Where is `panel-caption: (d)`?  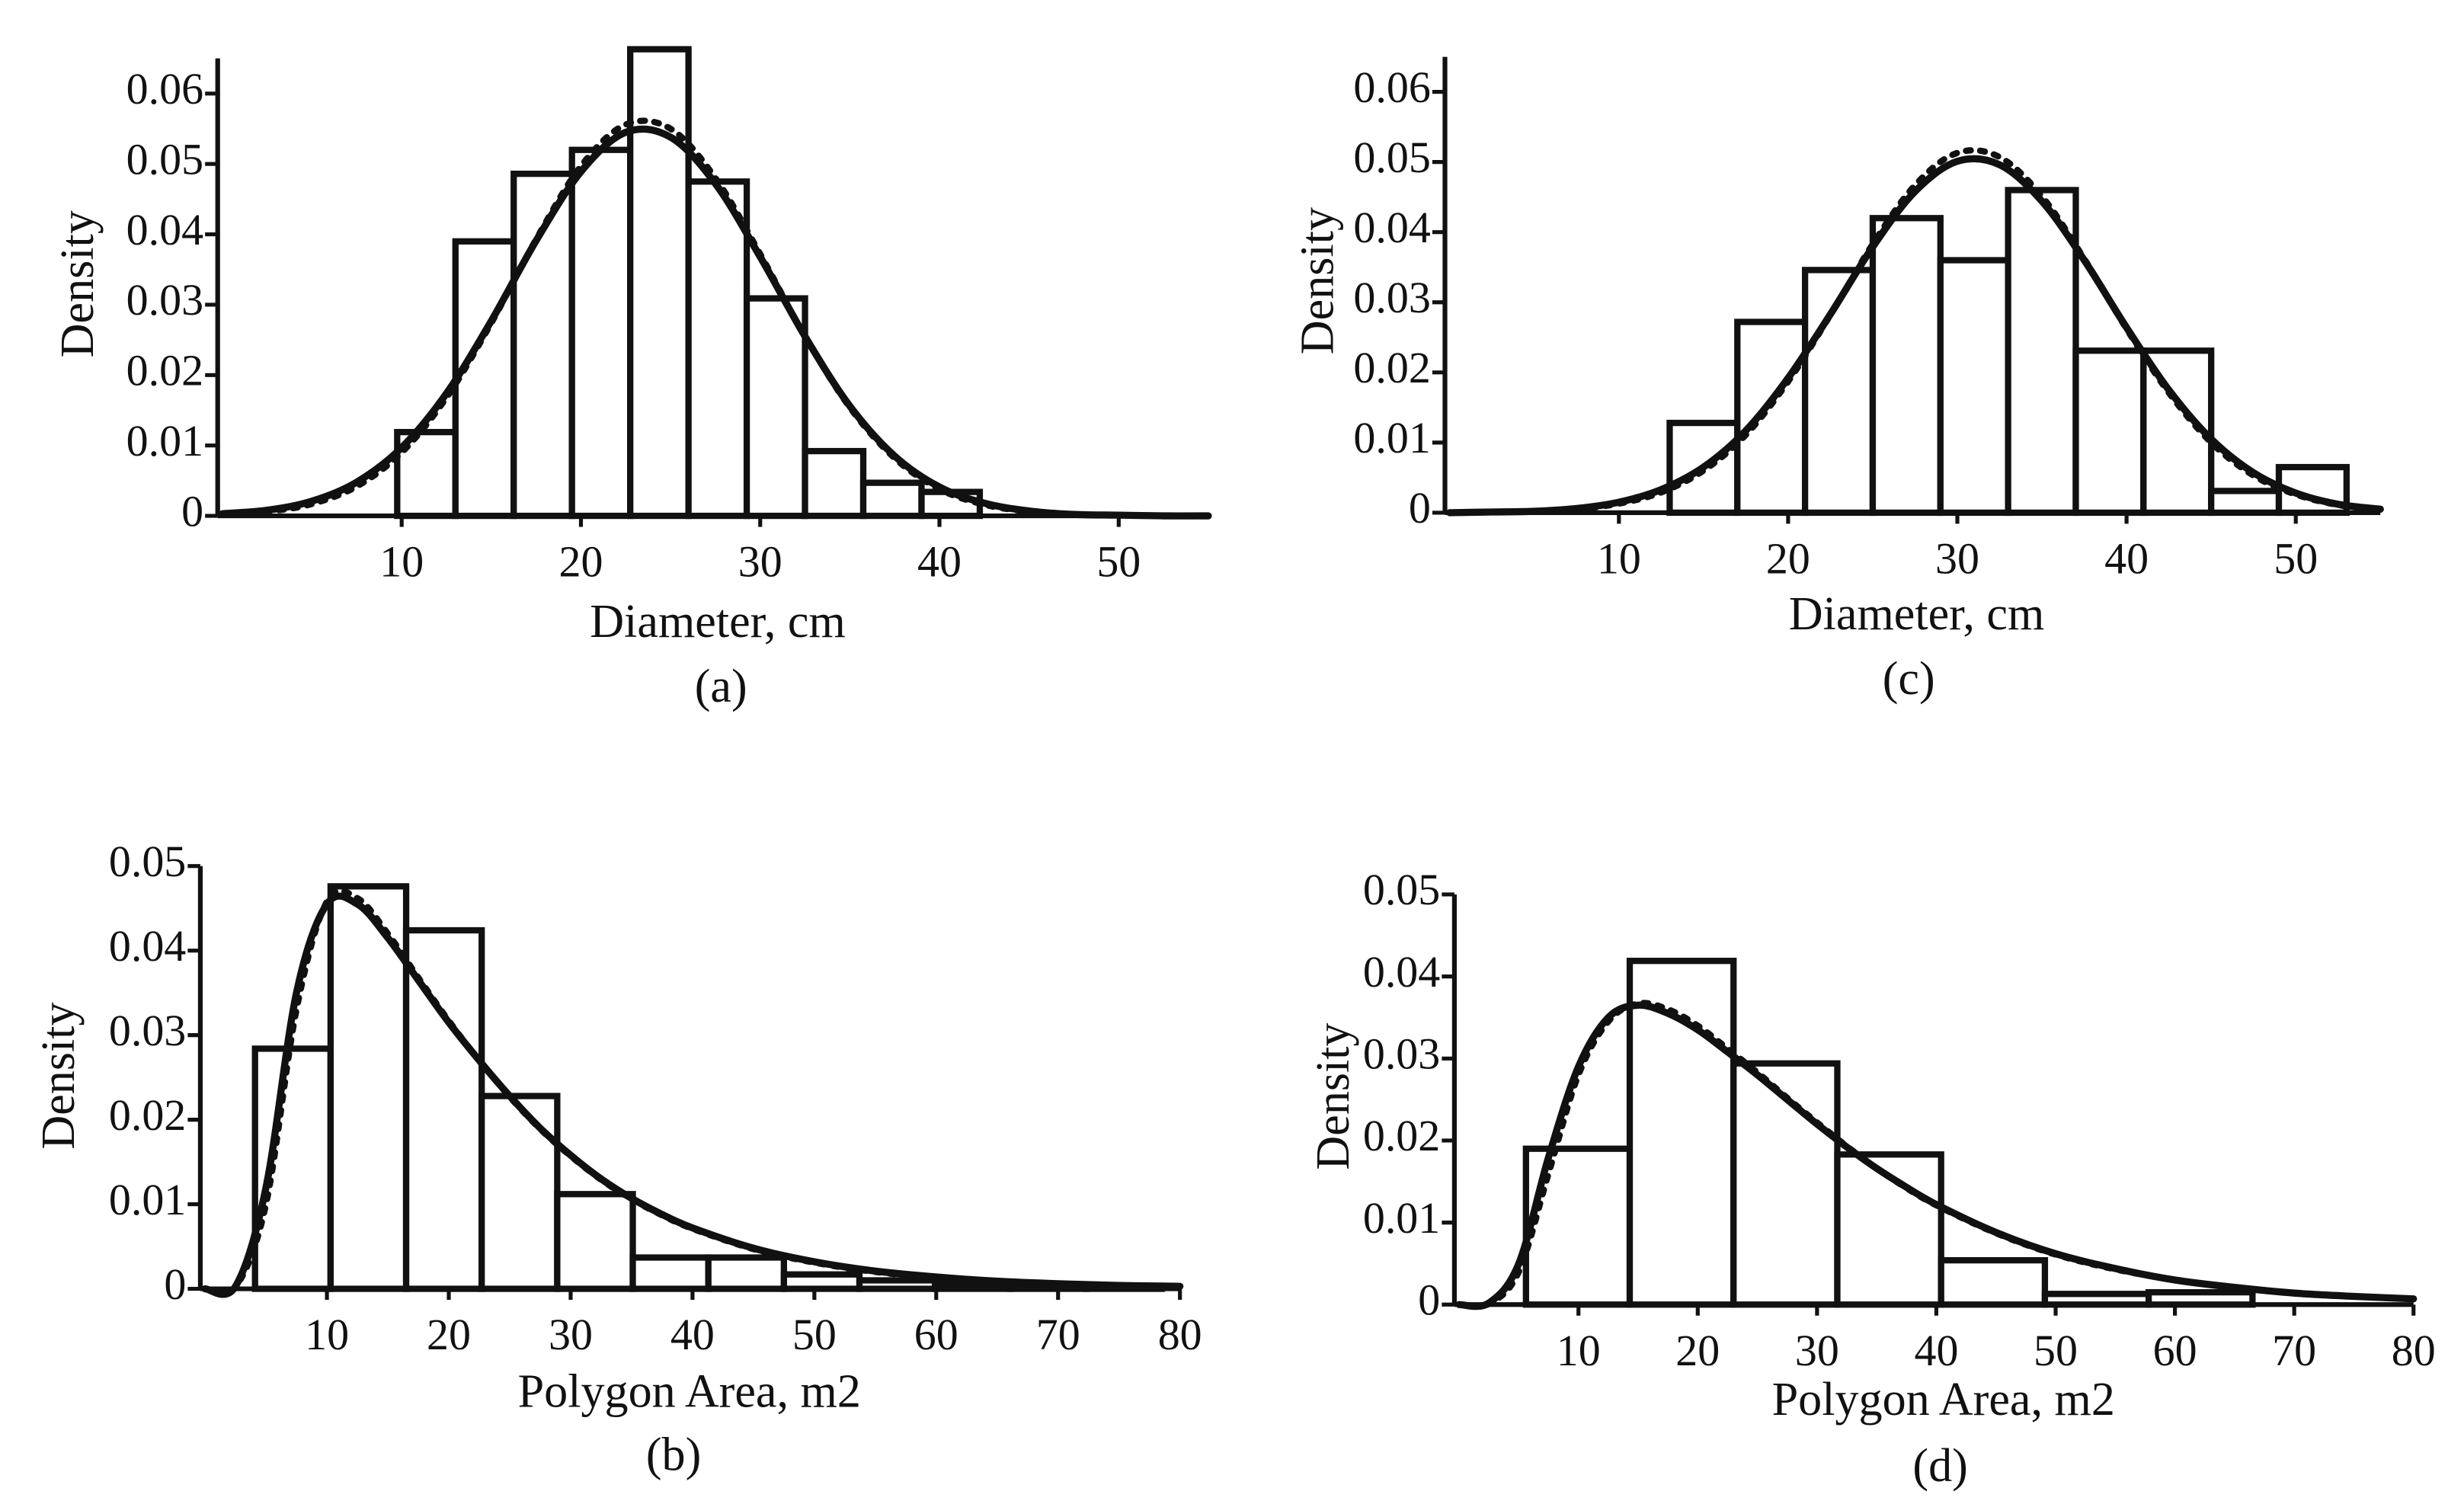 panel-caption: (d) is located at coordinates (1939, 1466).